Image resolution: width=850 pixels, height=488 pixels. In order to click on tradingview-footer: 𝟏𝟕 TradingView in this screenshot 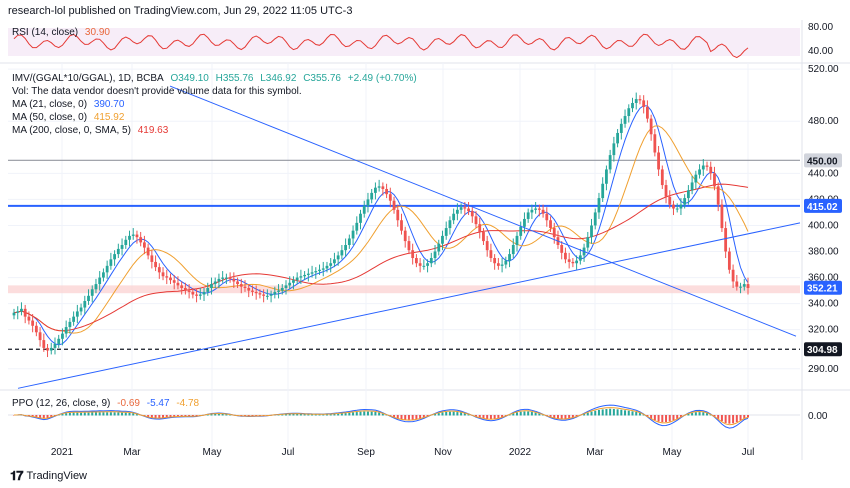, I will do `click(48, 476)`.